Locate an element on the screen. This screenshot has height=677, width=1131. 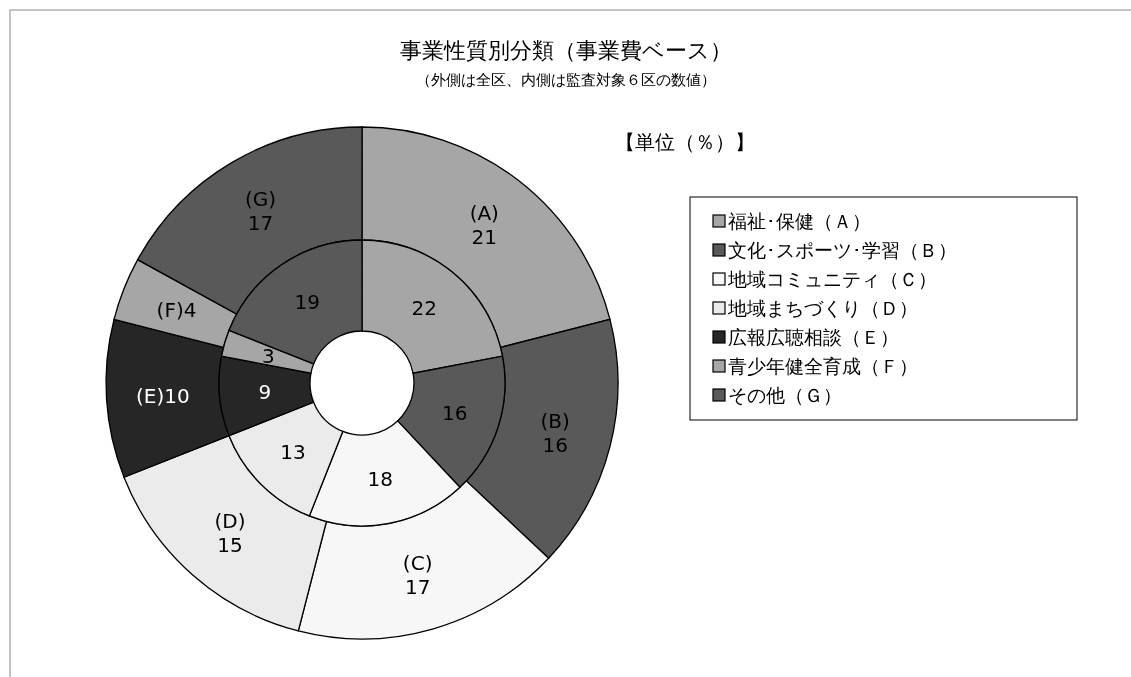
data-label: 16 is located at coordinates (455, 413).